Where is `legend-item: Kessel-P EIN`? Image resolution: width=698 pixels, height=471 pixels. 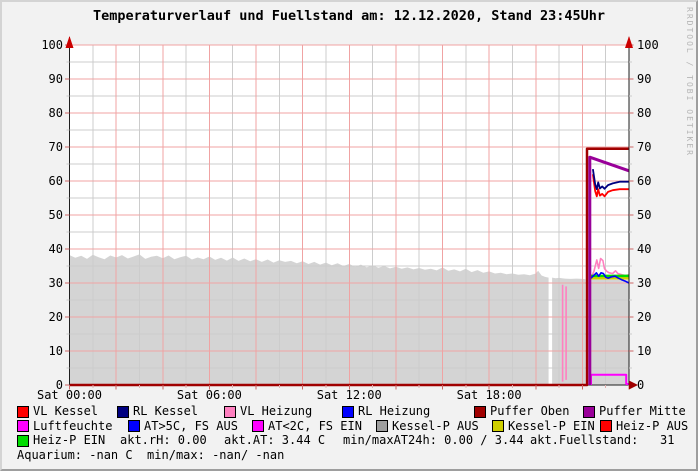
legend-item: Kessel-P EIN is located at coordinates (543, 425).